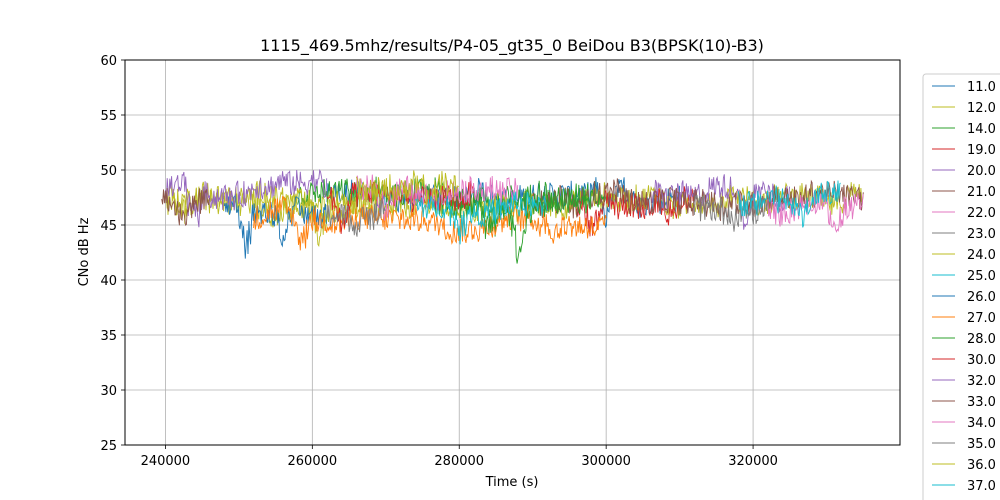  What do you see at coordinates (981, 402) in the screenshot?
I see `legend-label: 33.0` at bounding box center [981, 402].